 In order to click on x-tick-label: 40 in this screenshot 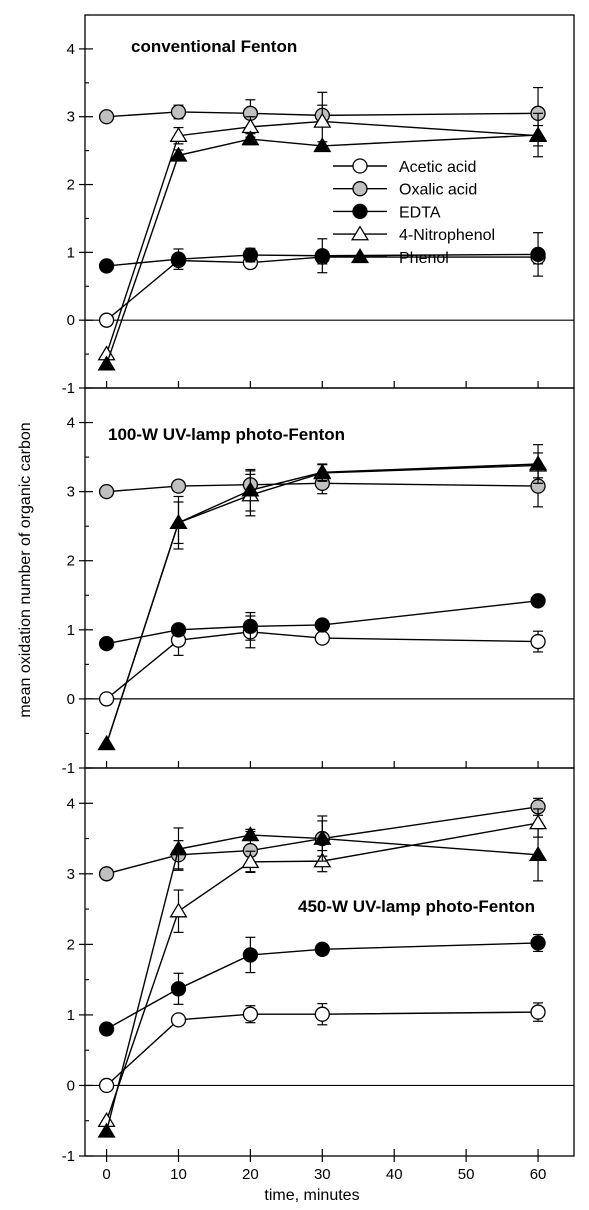, I will do `click(394, 1174)`.